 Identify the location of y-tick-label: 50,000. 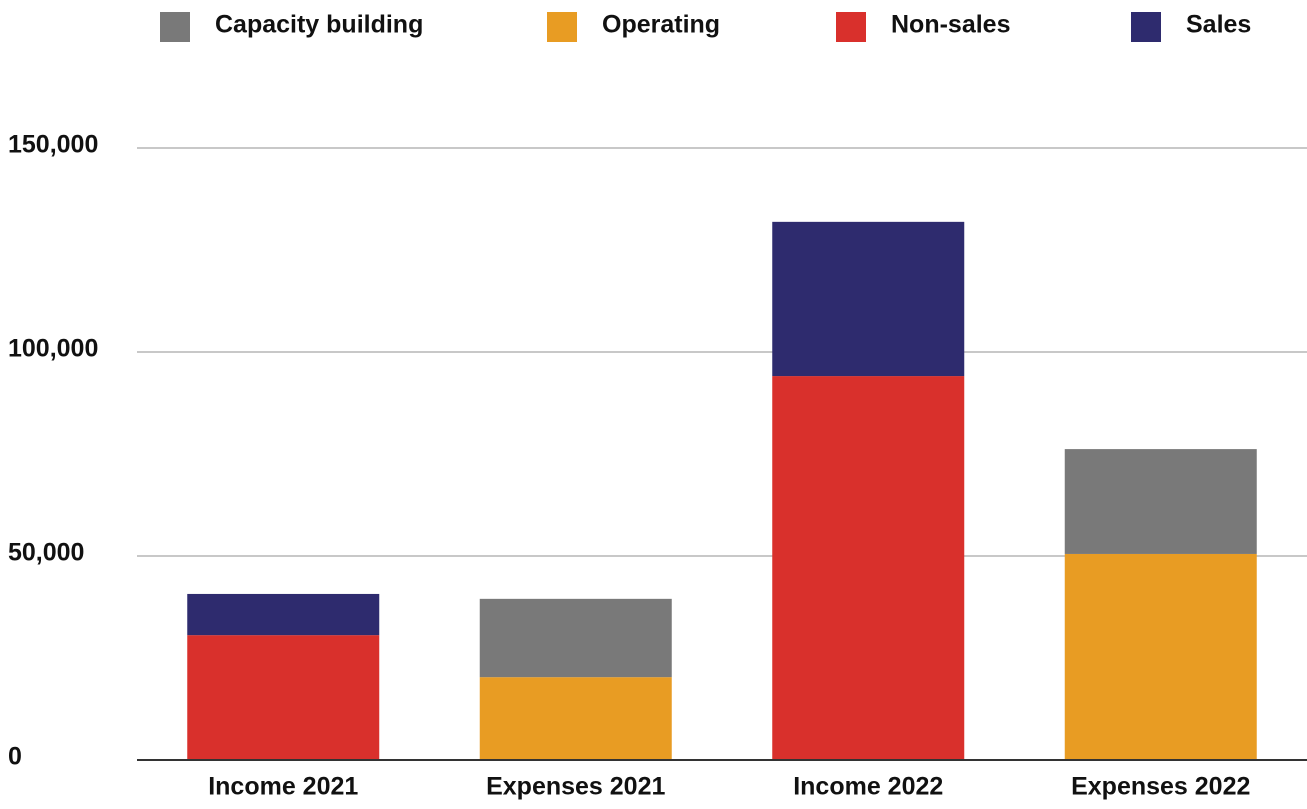
(46, 553).